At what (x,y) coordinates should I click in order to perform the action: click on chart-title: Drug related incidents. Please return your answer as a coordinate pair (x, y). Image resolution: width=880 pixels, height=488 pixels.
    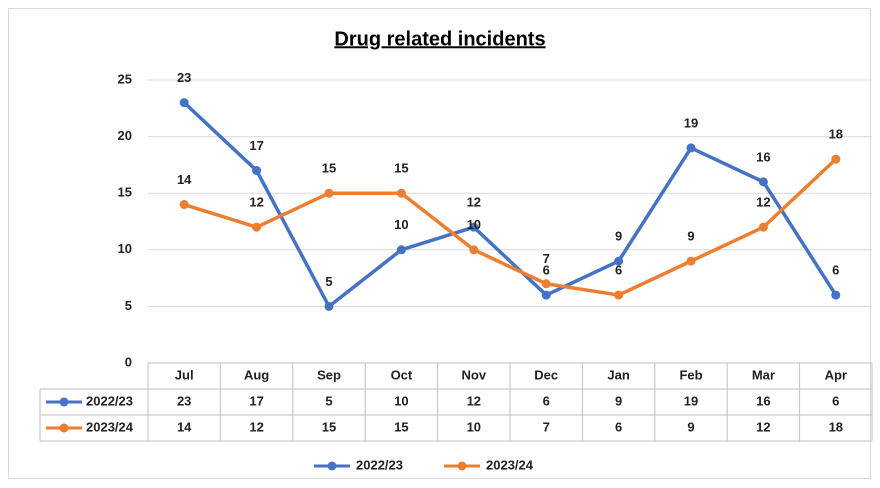
    Looking at the image, I should click on (439, 39).